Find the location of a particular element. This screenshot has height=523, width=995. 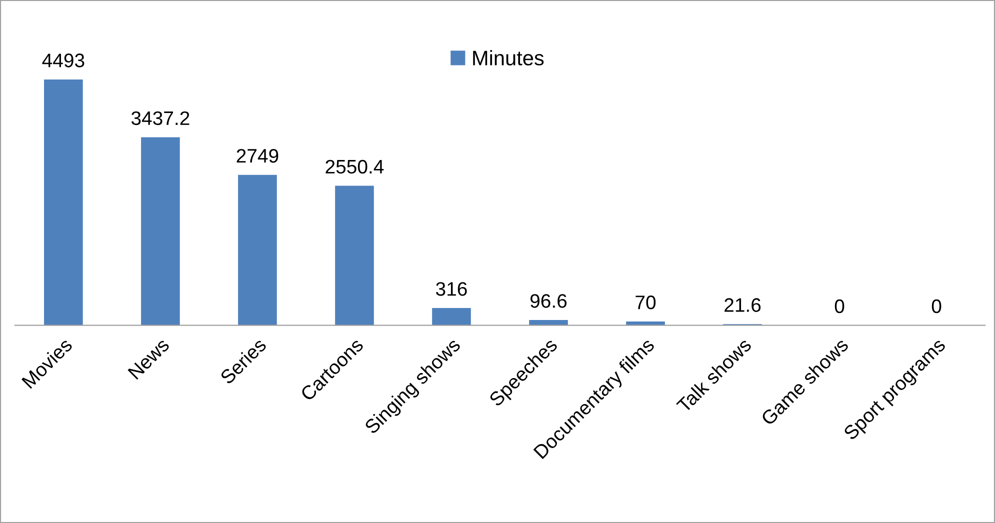

data-label: 96.6 is located at coordinates (548, 301).